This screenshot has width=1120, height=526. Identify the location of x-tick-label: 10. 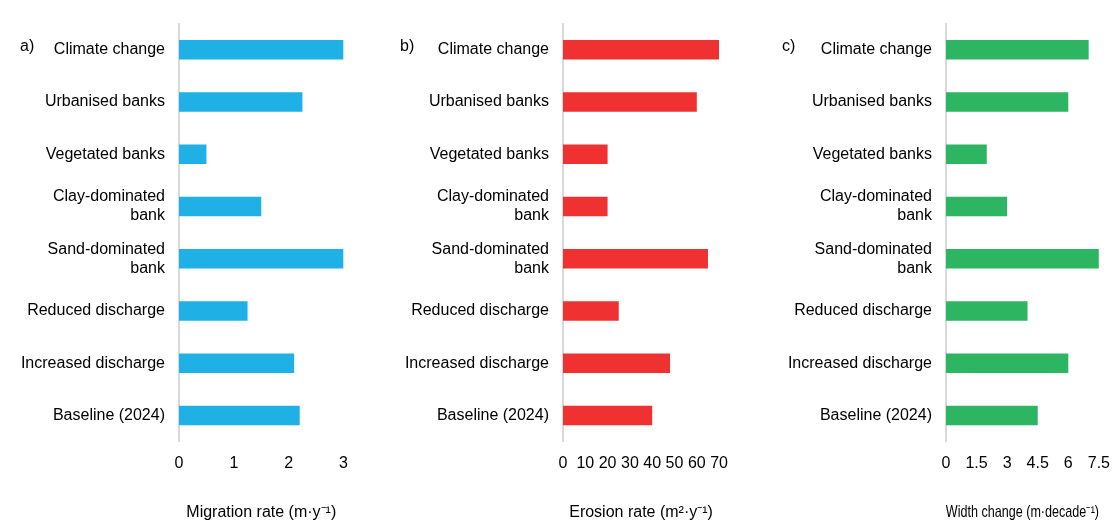
(585, 462).